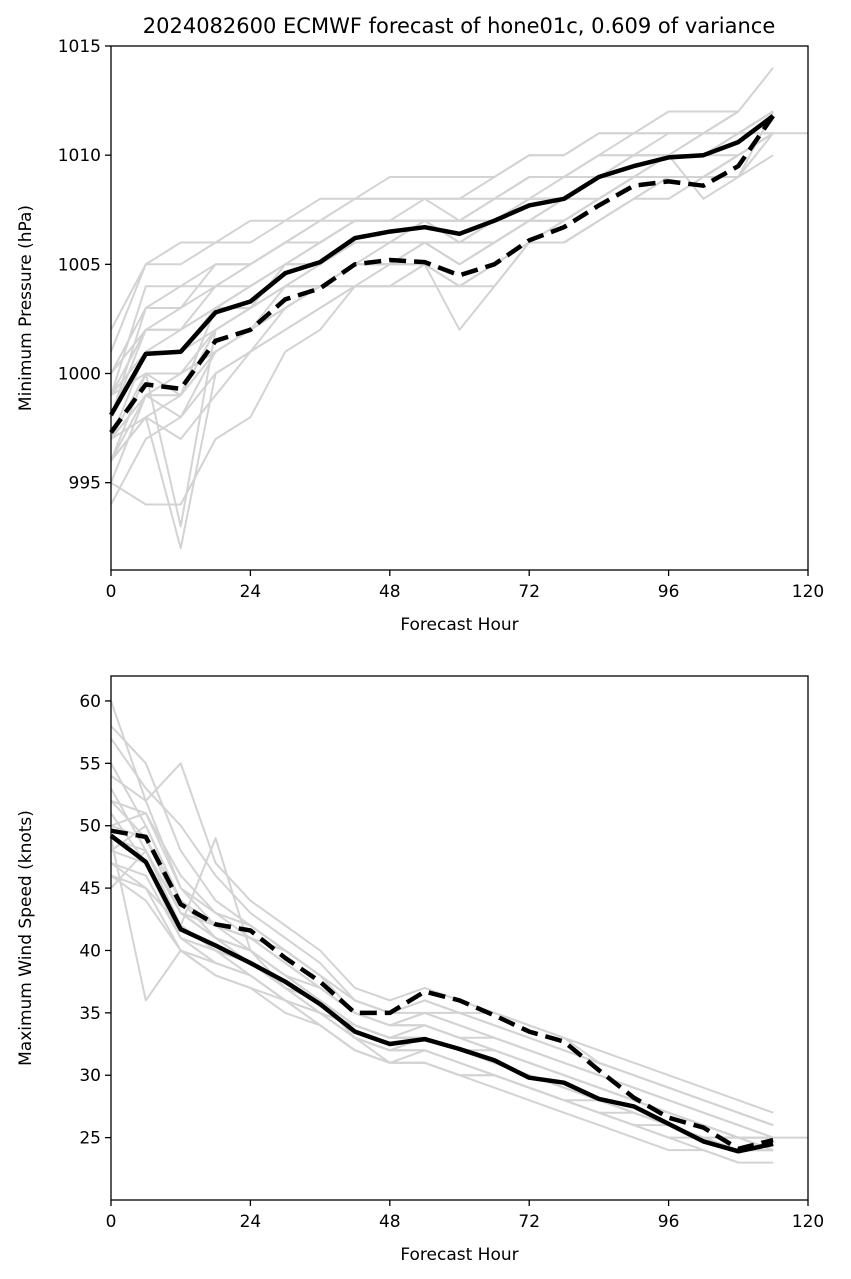 This screenshot has width=851, height=1279. Describe the element at coordinates (390, 592) in the screenshot. I see `pressure-x-tick-label: 48` at that location.